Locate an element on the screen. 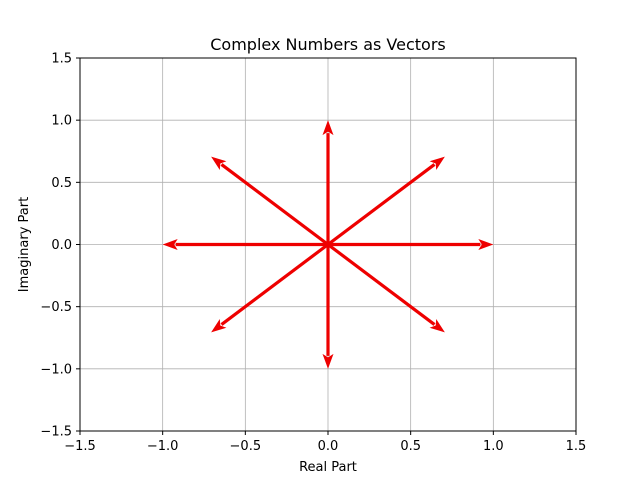  y-tick-label: −1.5 is located at coordinates (56, 432).